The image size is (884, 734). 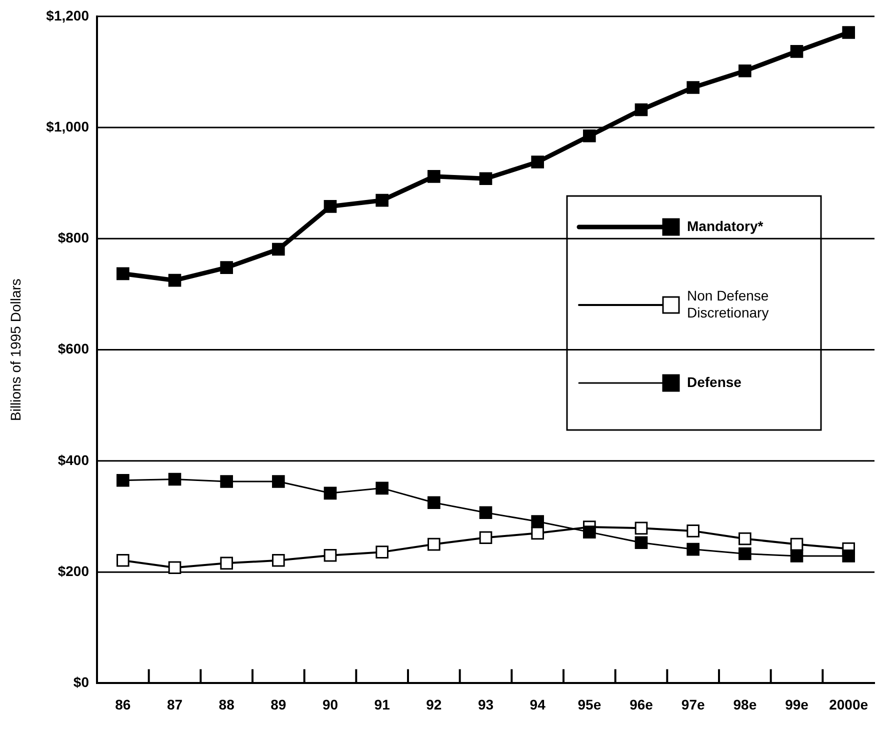 I want to click on x-tick-label: 98e, so click(x=745, y=704).